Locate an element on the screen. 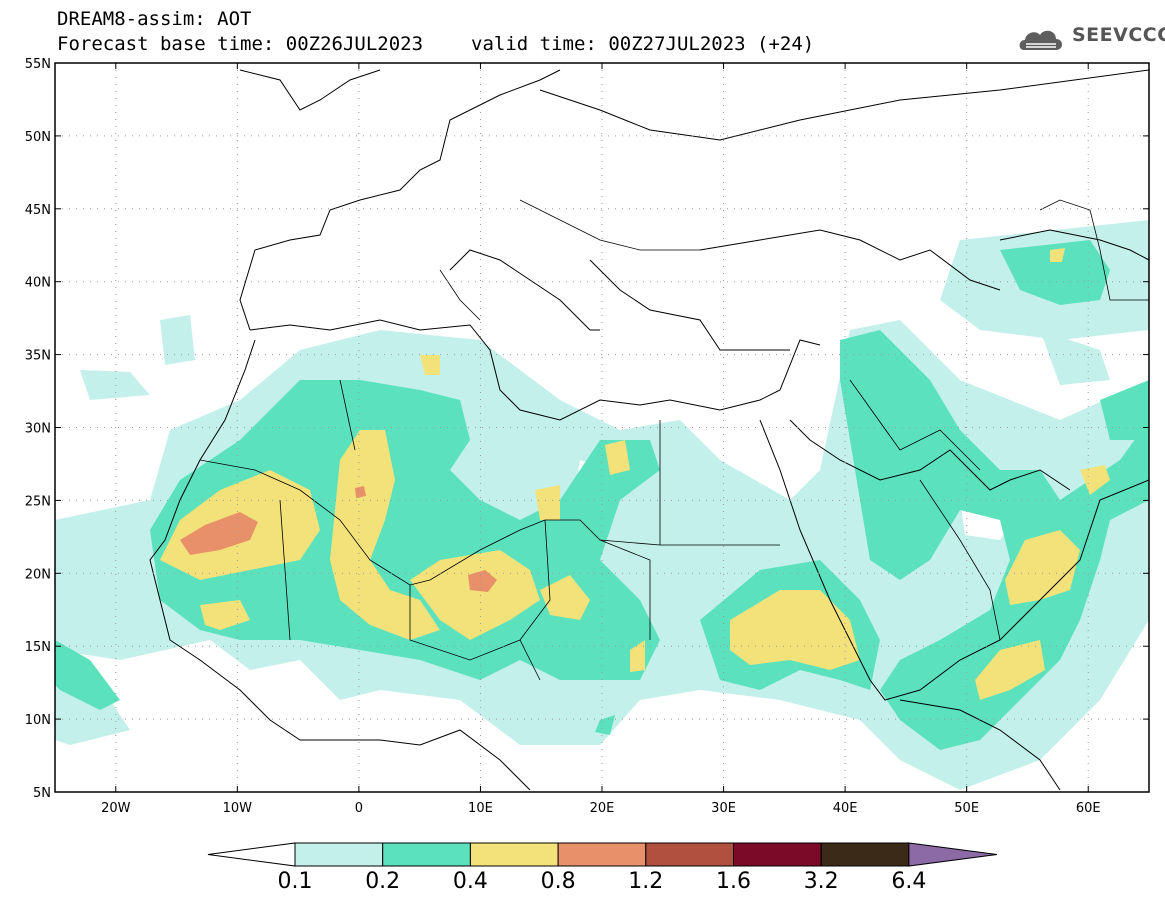 This screenshot has height=905, width=1165. lat-label: 10N is located at coordinates (38, 720).